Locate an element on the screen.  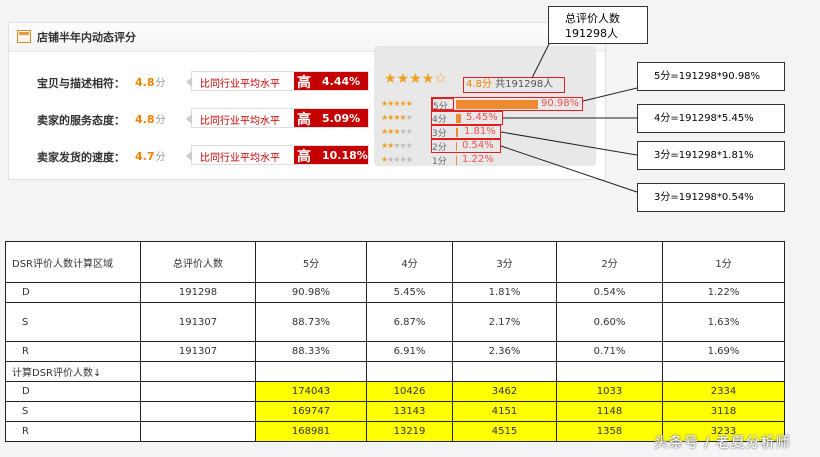
table-row: R 191307 88.33% 6.91% 2.36% 0.71% 1.69% is located at coordinates (395, 351).